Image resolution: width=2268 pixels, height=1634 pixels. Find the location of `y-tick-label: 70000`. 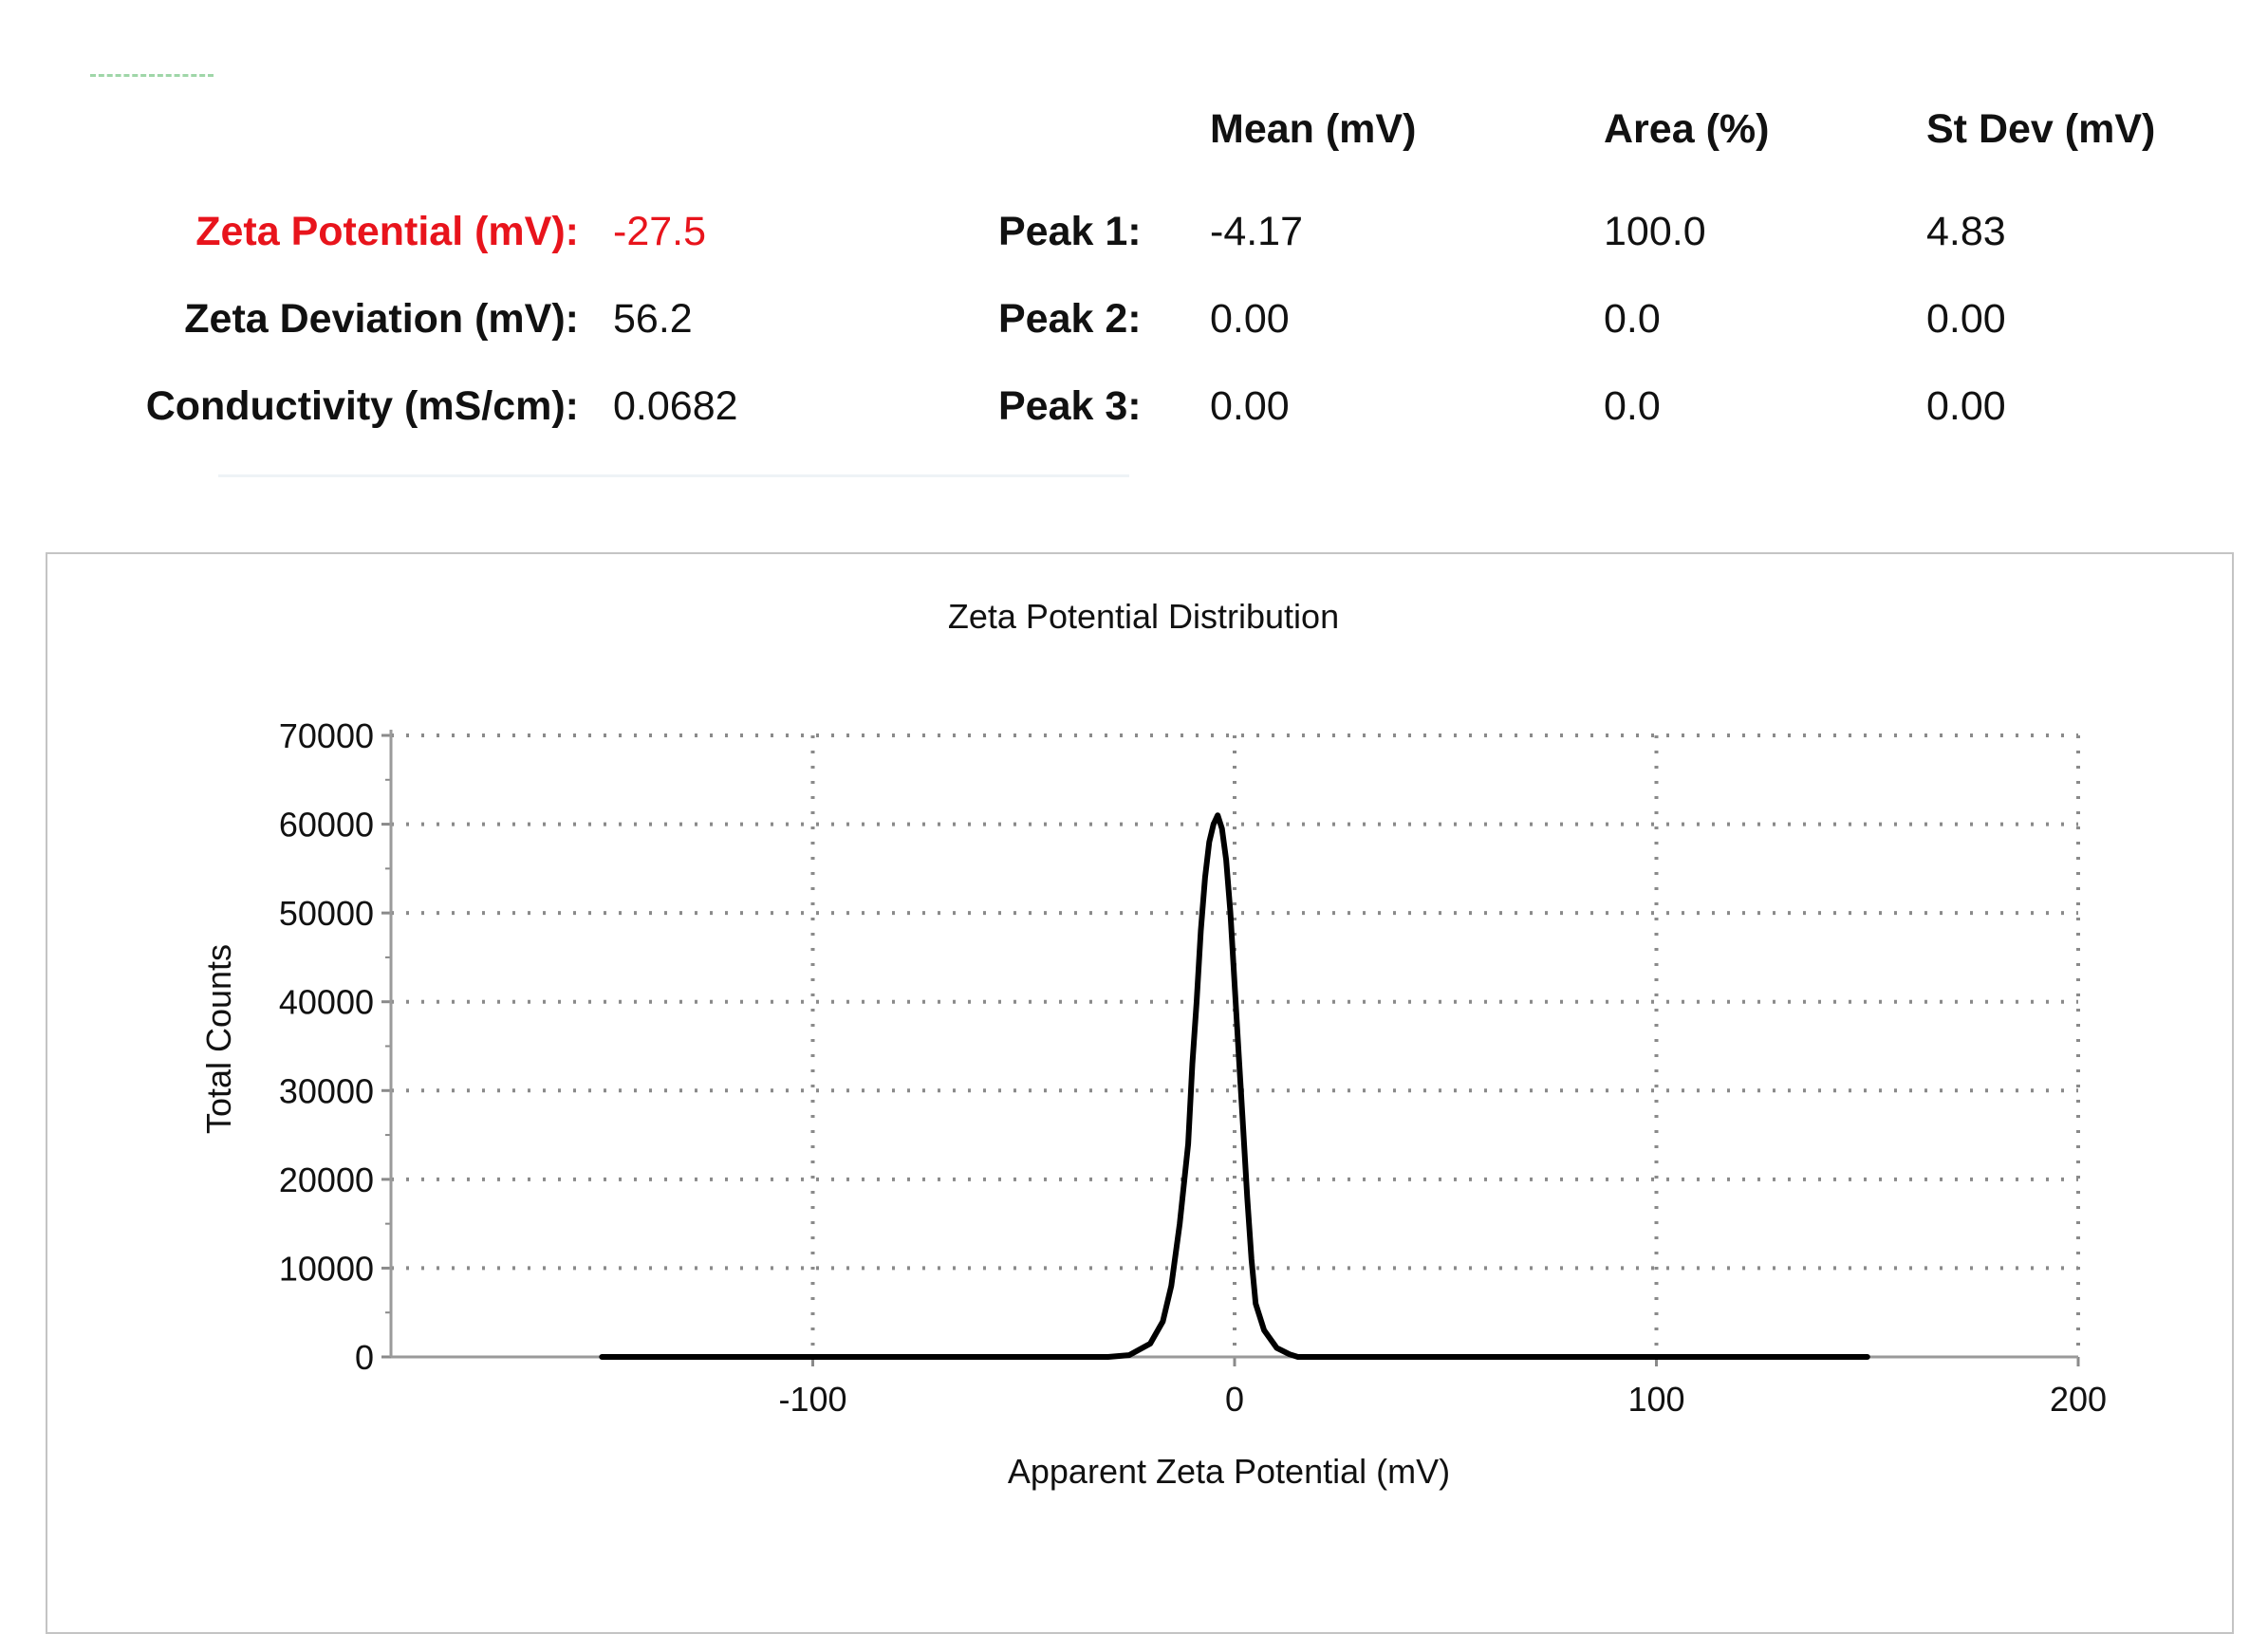

y-tick-label: 70000 is located at coordinates (326, 735).